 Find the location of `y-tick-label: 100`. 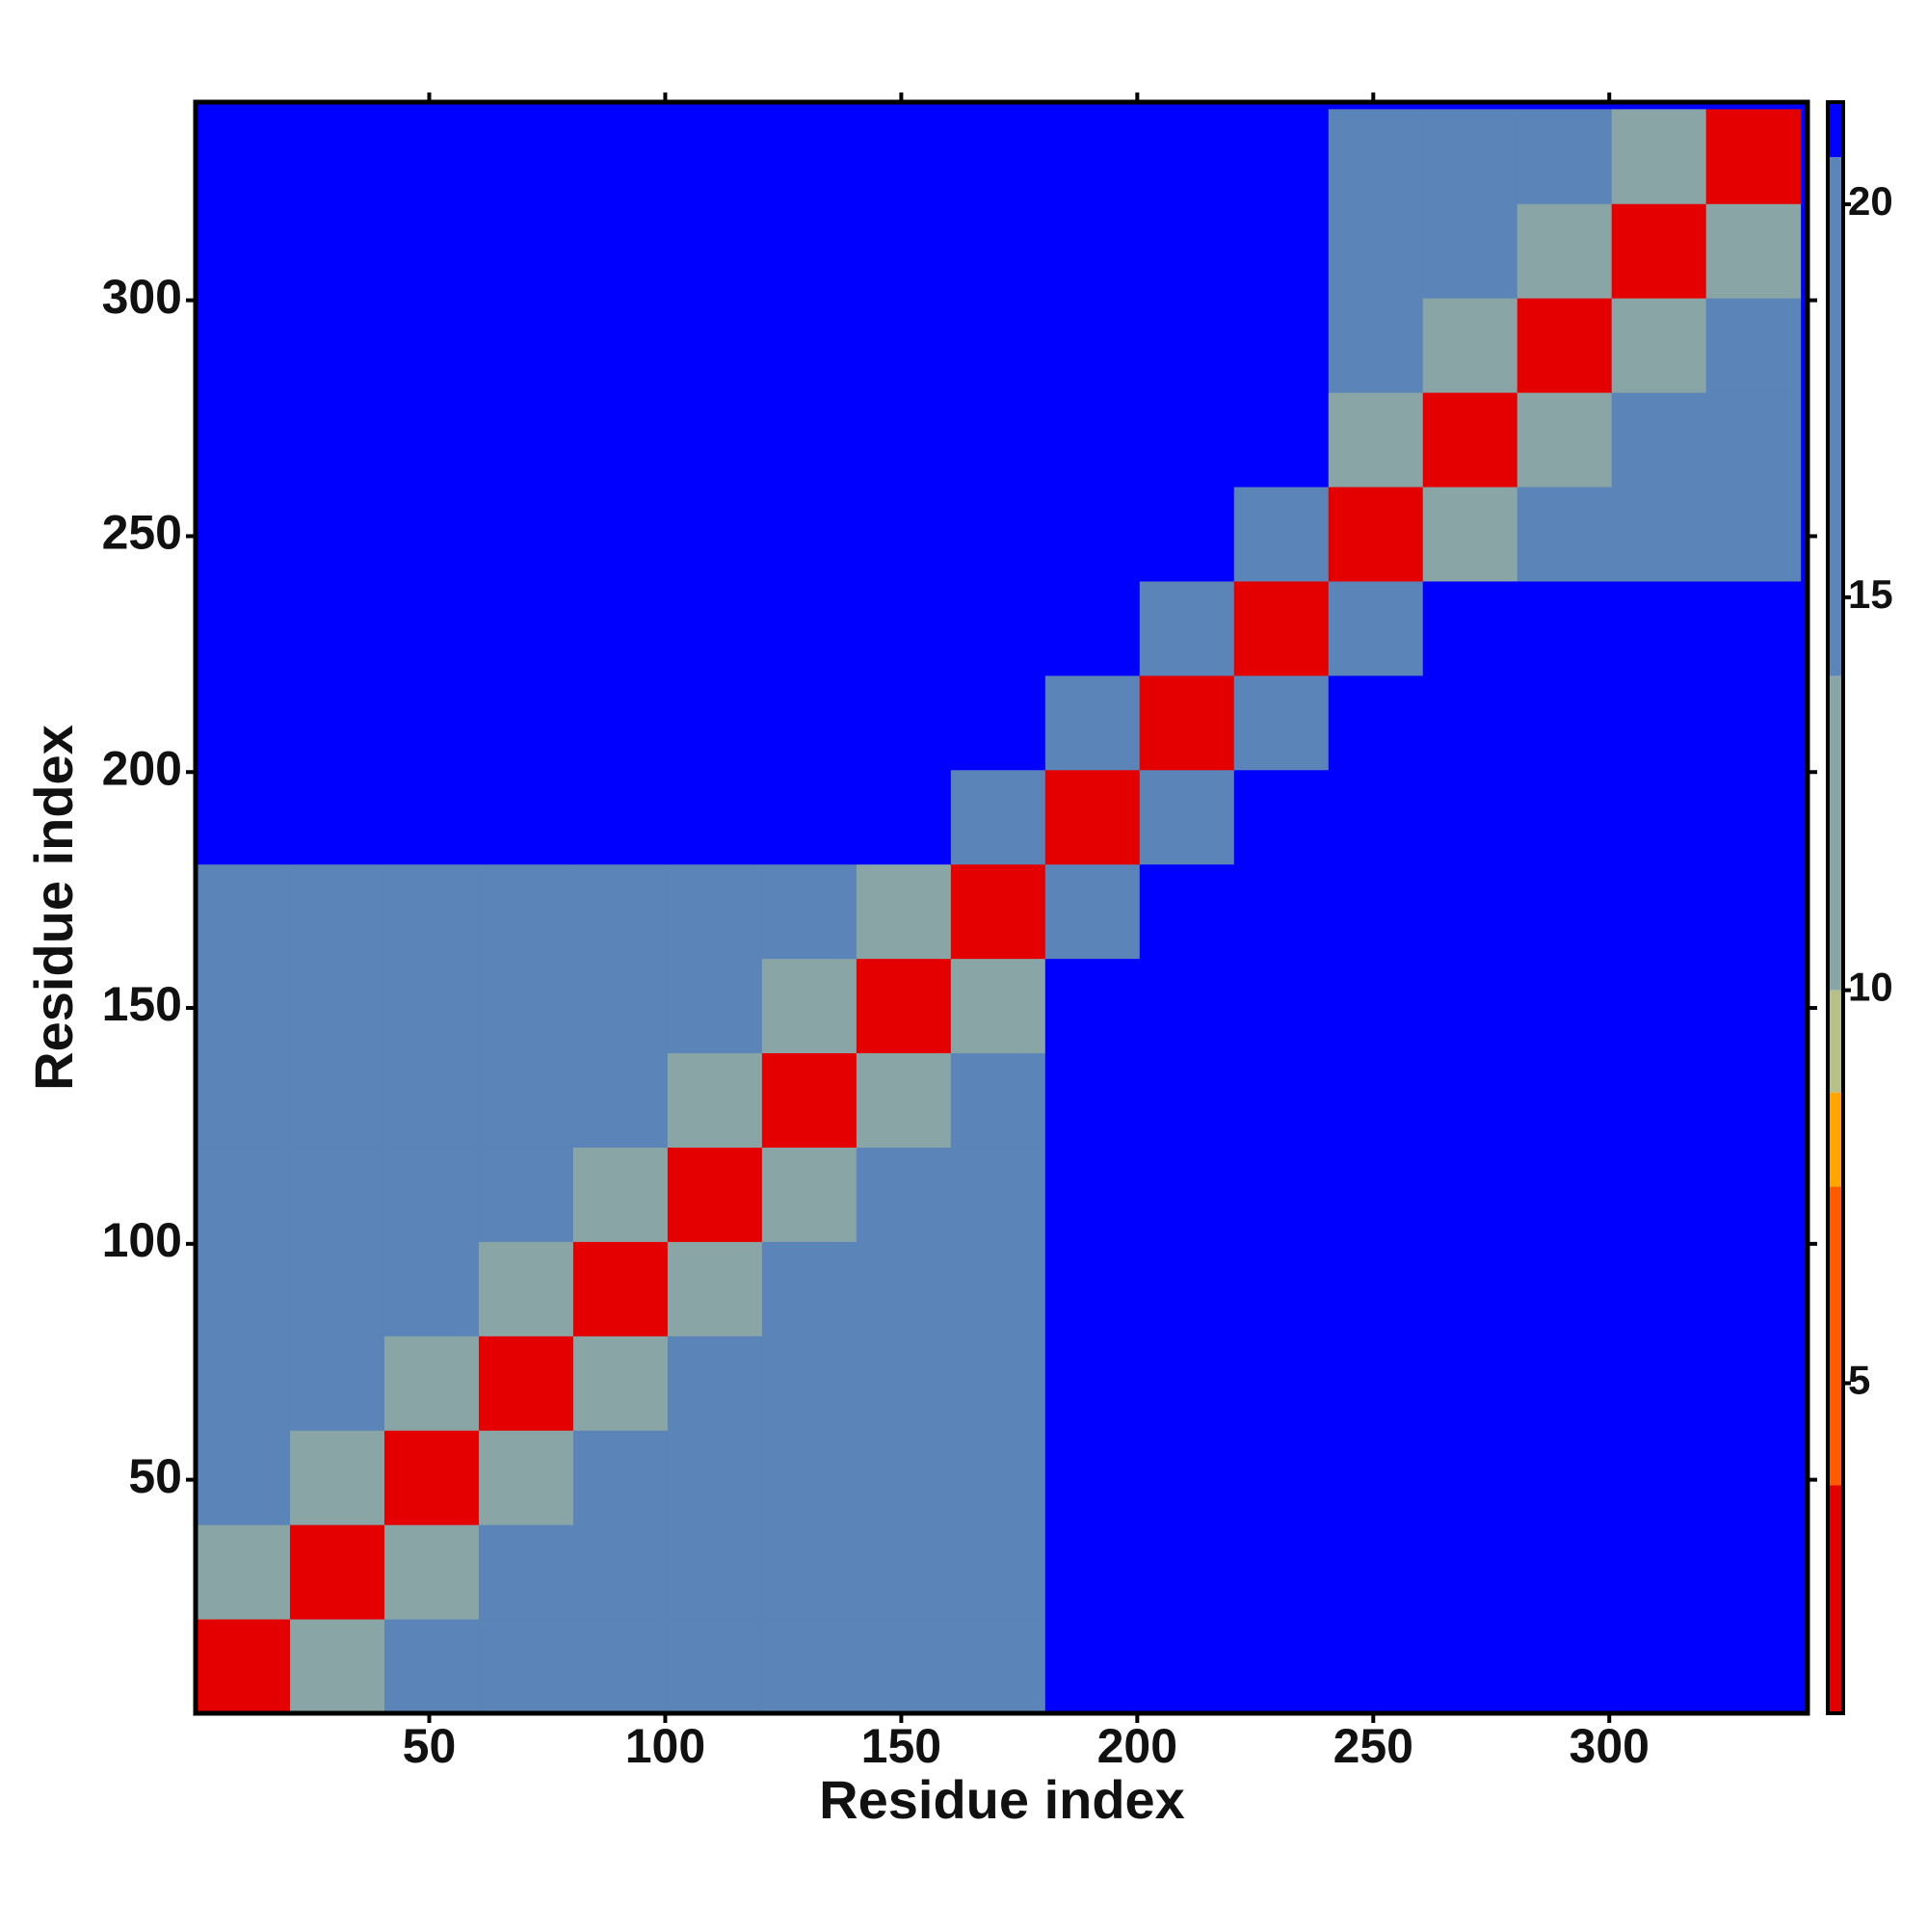

y-tick-label: 100 is located at coordinates (142, 1240).